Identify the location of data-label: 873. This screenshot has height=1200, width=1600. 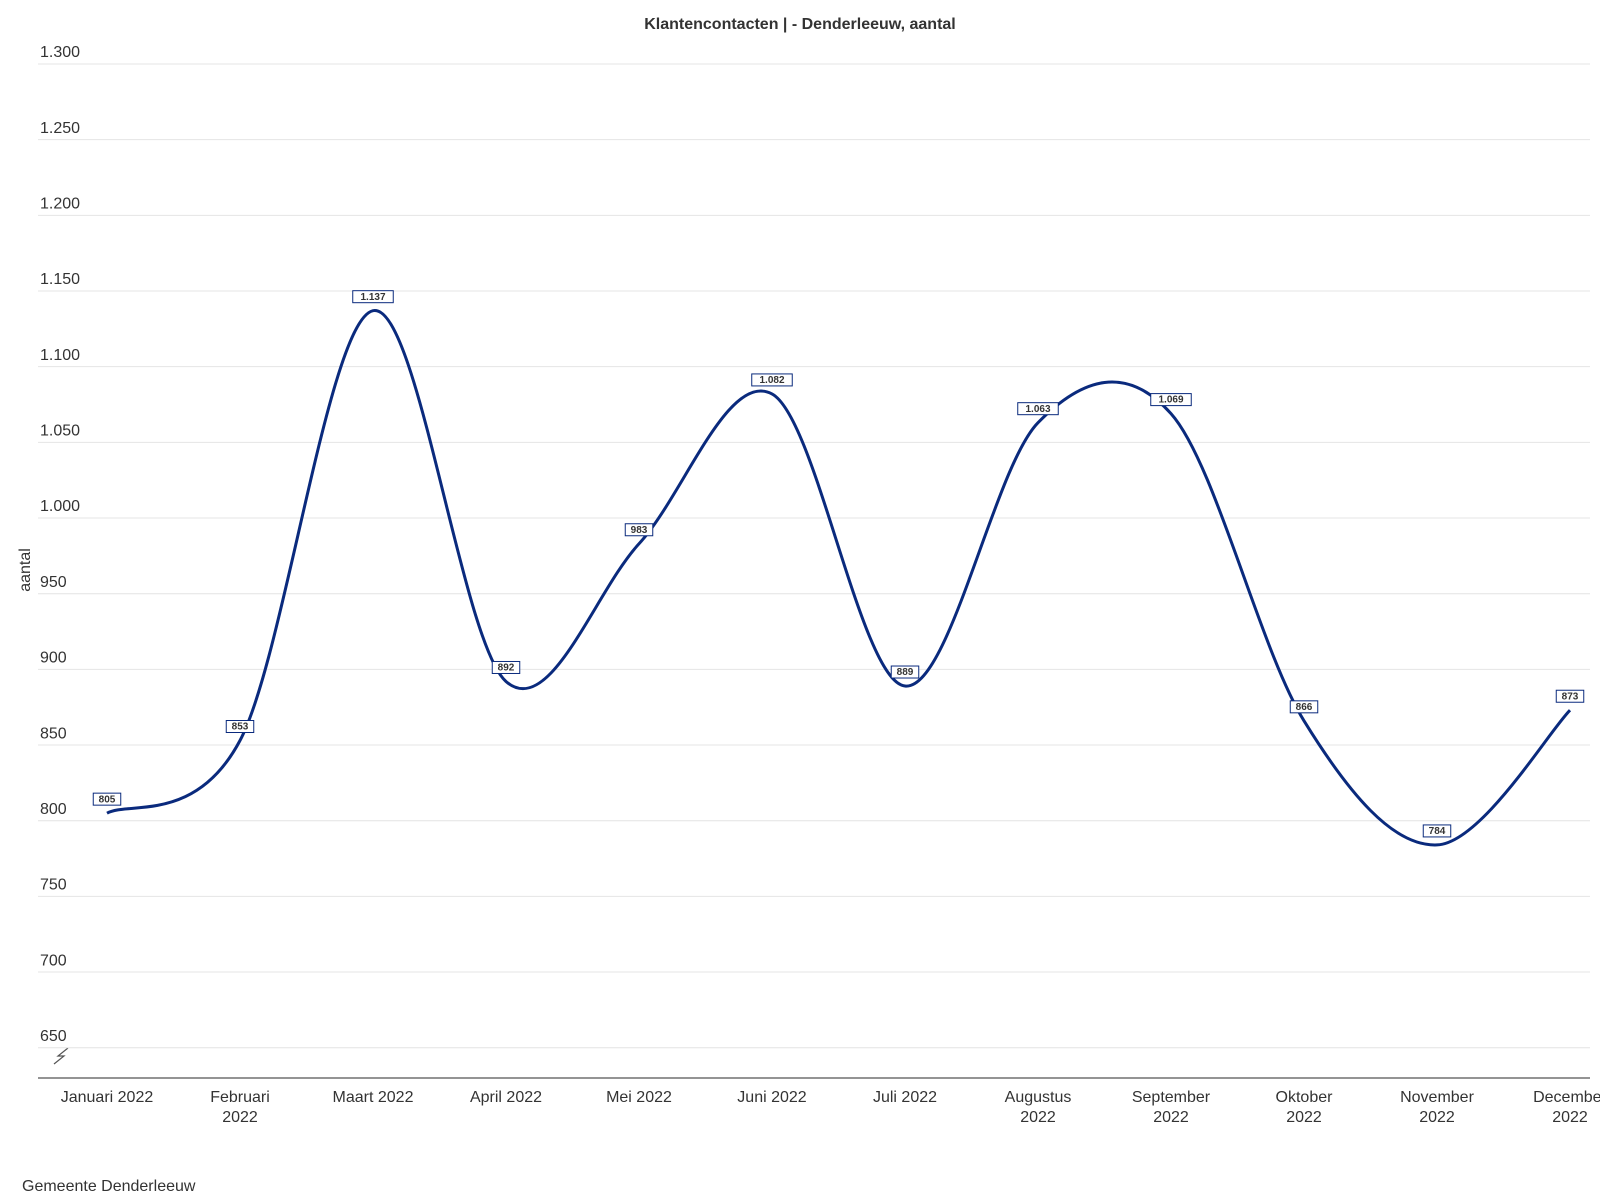
(1570, 696).